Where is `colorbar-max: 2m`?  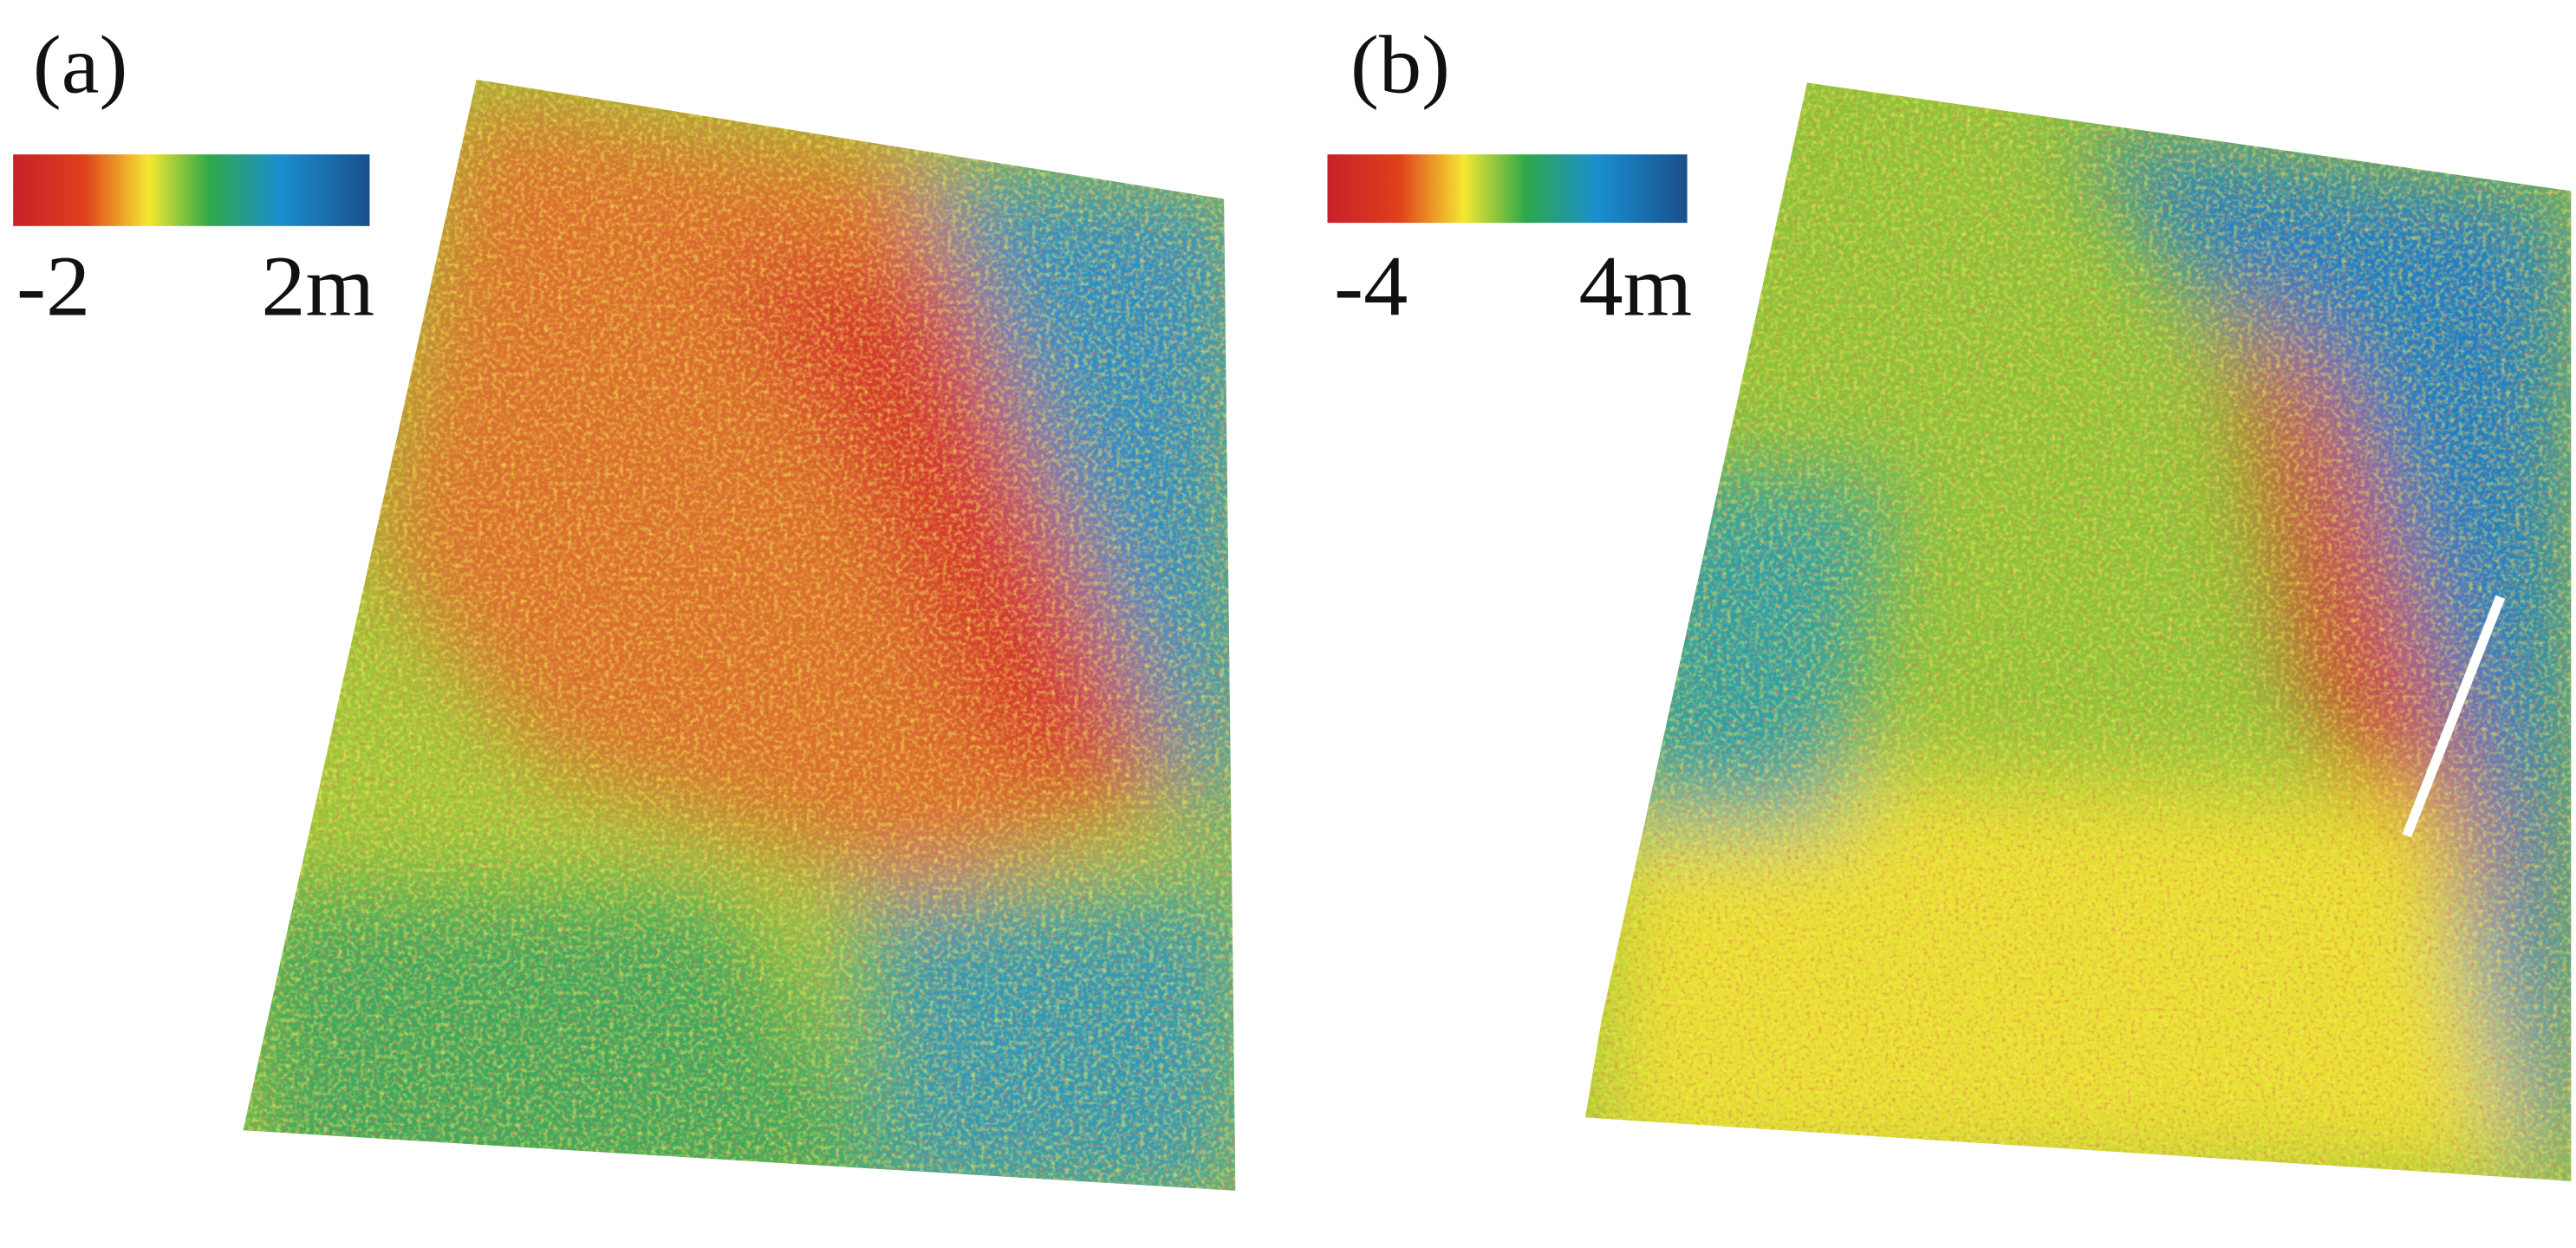 colorbar-max: 2m is located at coordinates (317, 286).